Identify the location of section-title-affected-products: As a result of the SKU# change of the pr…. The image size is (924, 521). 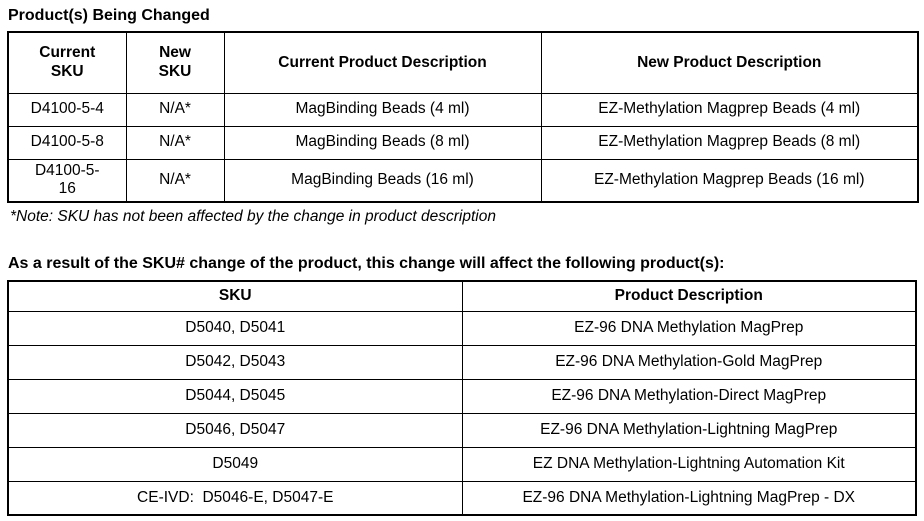
(366, 263).